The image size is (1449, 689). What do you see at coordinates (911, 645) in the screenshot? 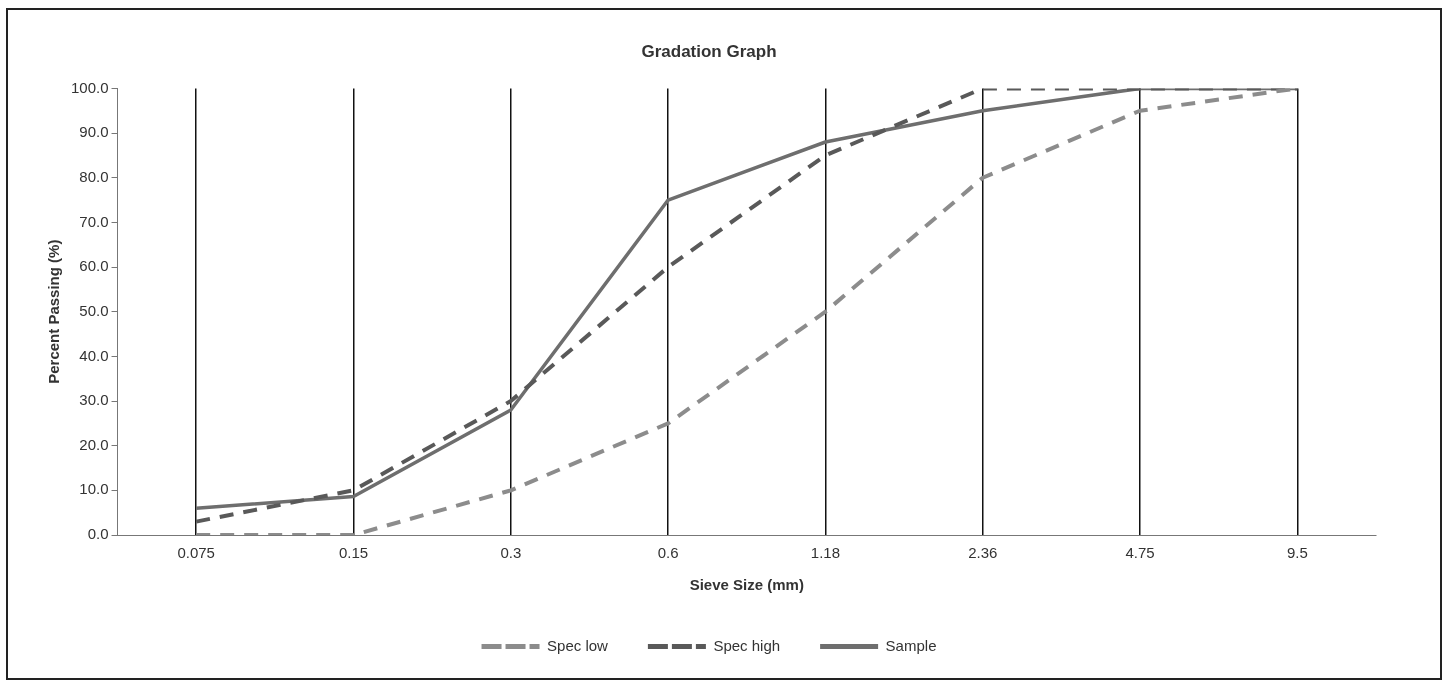
I see `legend-label: Sample` at bounding box center [911, 645].